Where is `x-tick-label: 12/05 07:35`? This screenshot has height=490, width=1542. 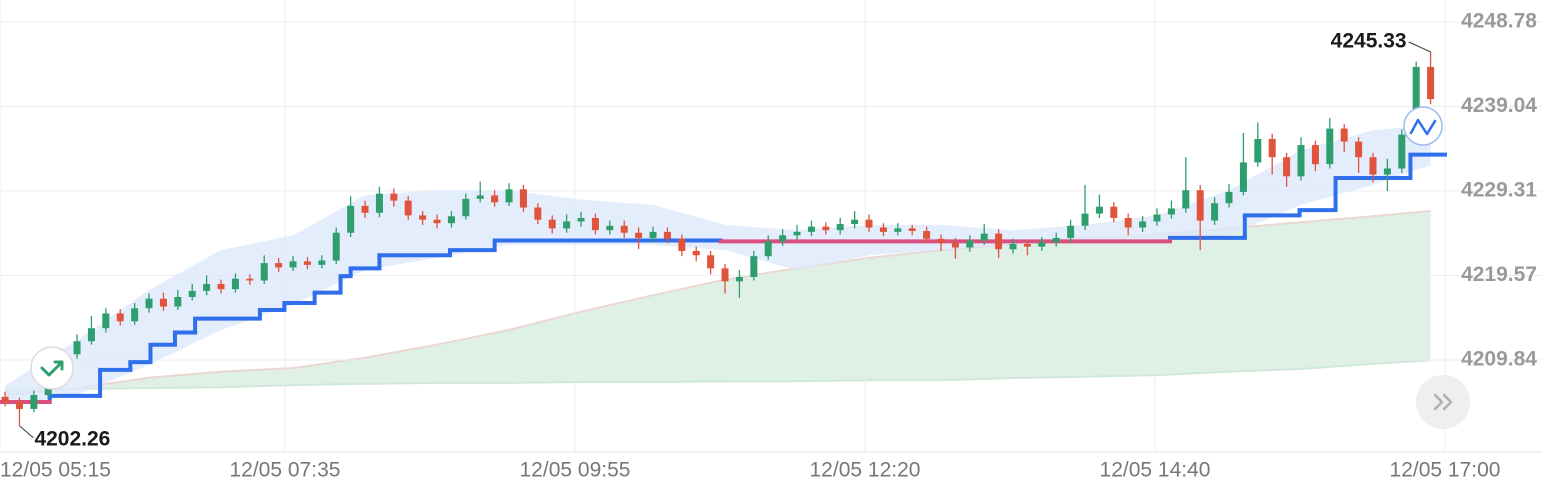
x-tick-label: 12/05 07:35 is located at coordinates (284, 470).